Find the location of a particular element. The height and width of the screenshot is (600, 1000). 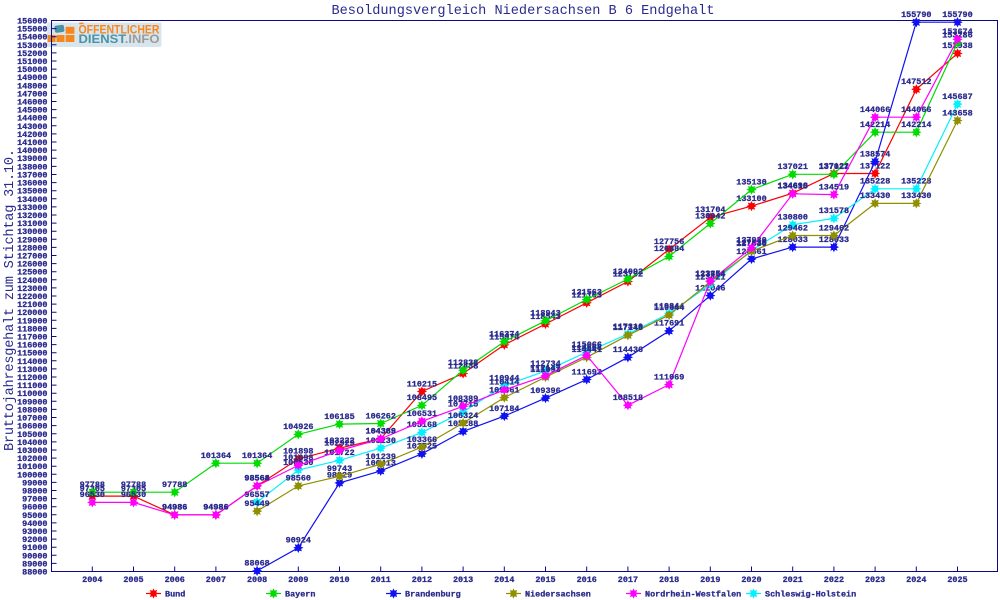

svg-text: 98568 is located at coordinates (256, 479).